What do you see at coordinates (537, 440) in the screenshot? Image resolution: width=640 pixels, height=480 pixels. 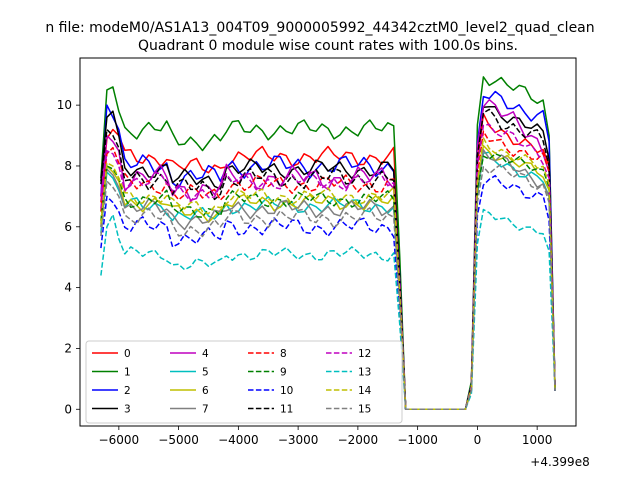 I see `x-tick-label: 1000` at bounding box center [537, 440].